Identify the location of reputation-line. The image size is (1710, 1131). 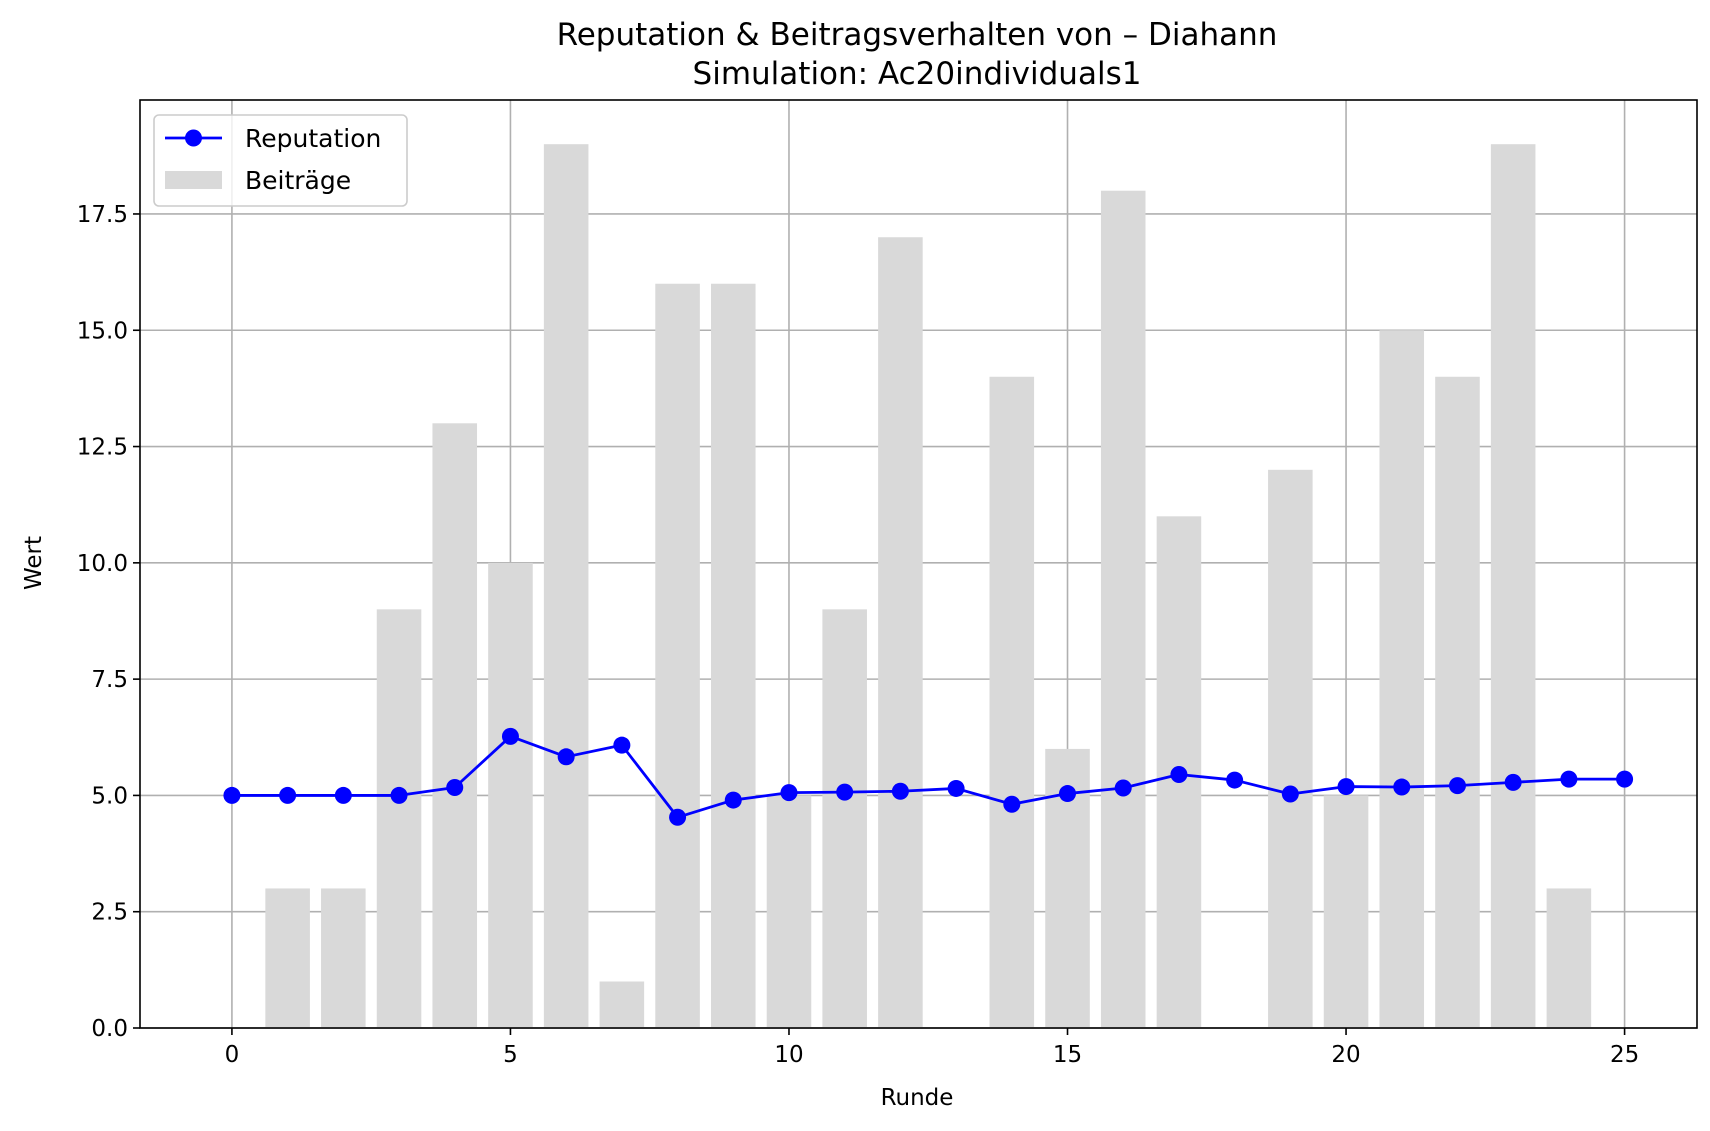
(928, 776).